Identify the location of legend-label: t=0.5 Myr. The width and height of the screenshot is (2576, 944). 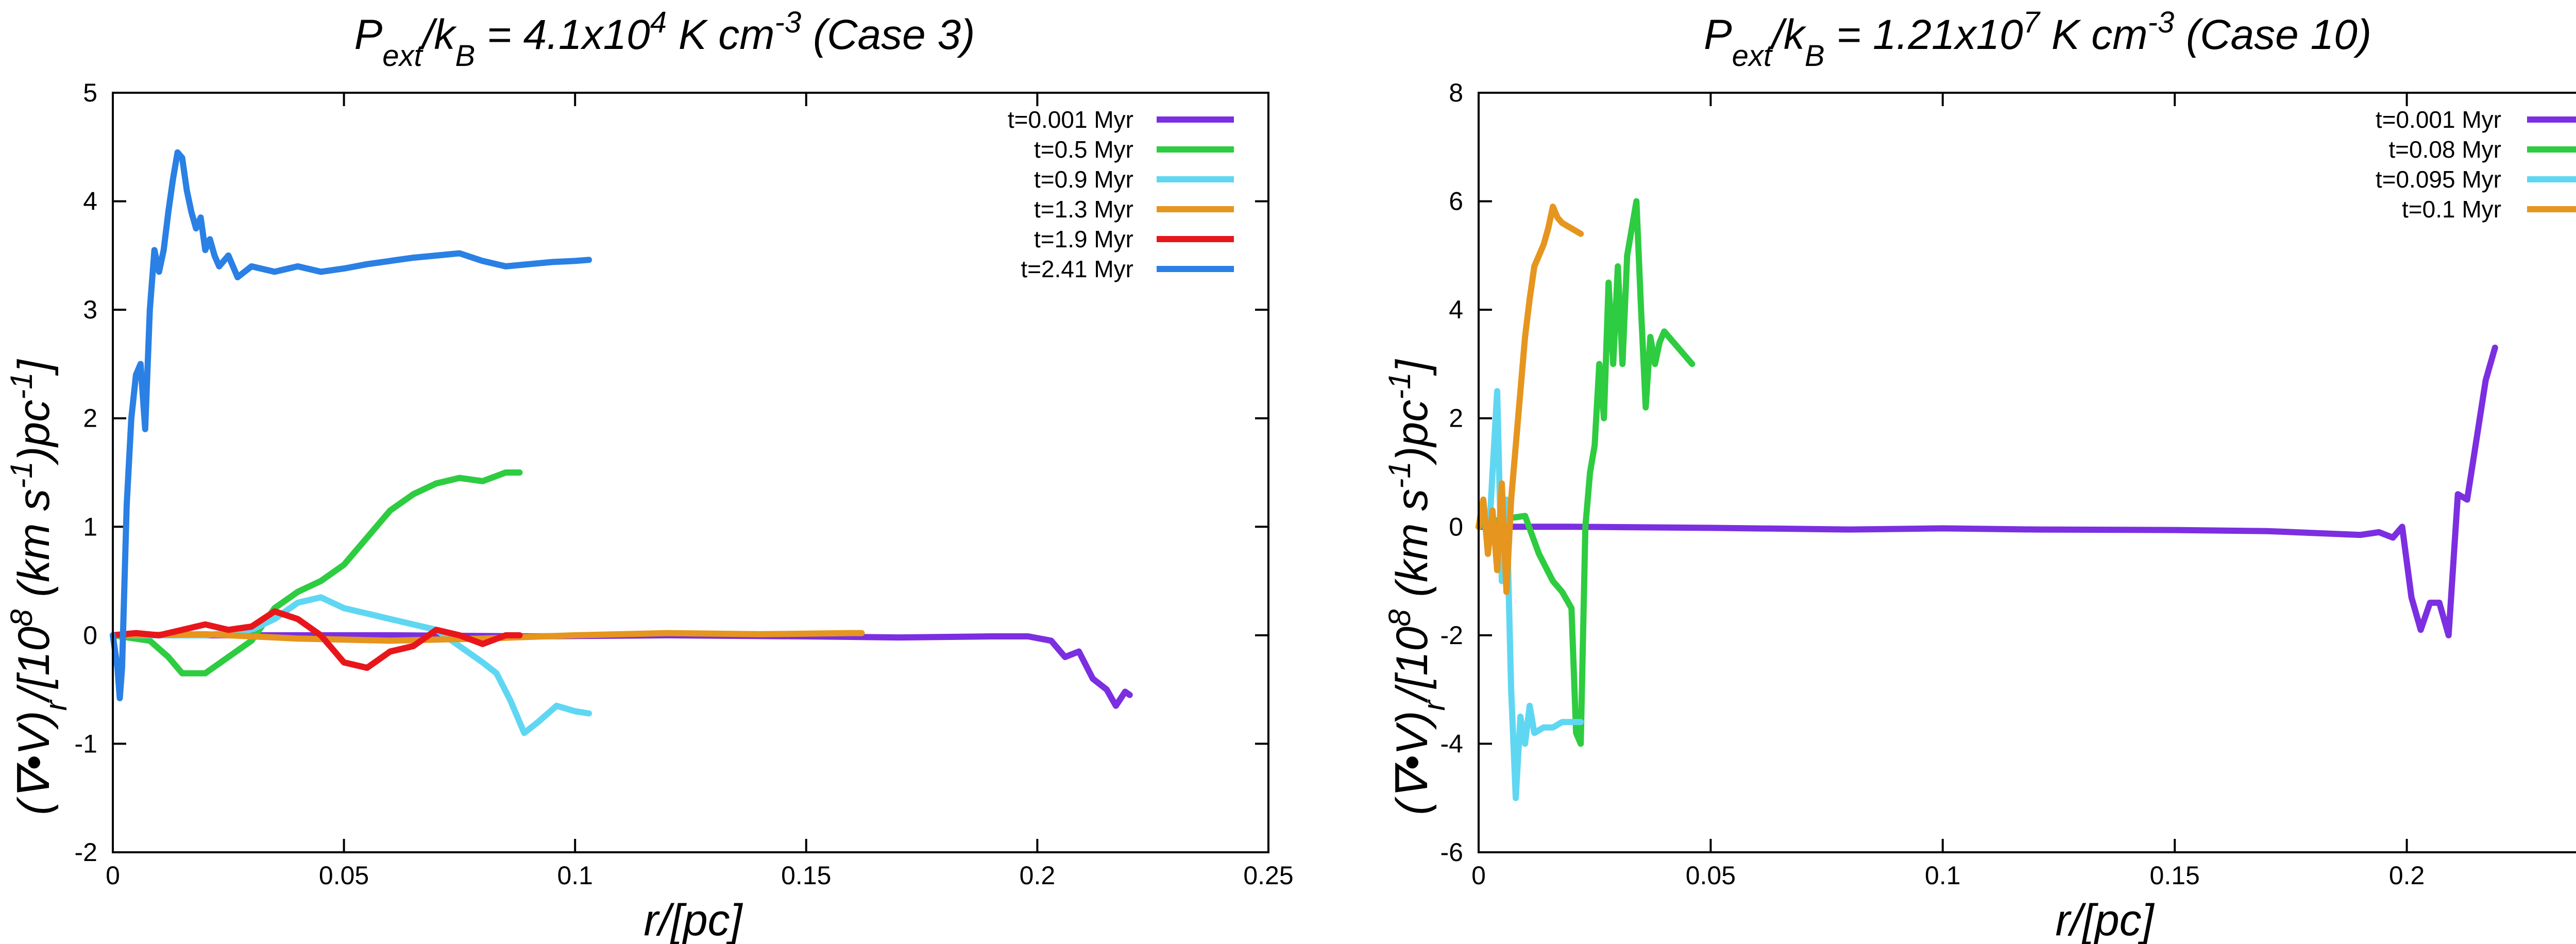
(1083, 149).